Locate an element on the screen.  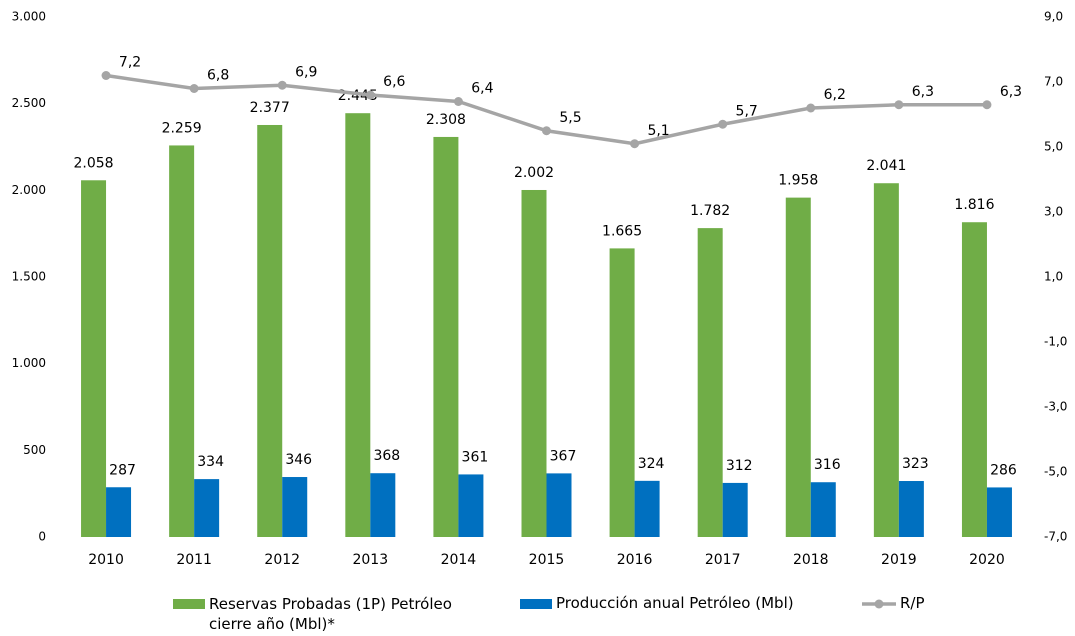
y-tick-label: 1.500 is located at coordinates (29, 277).